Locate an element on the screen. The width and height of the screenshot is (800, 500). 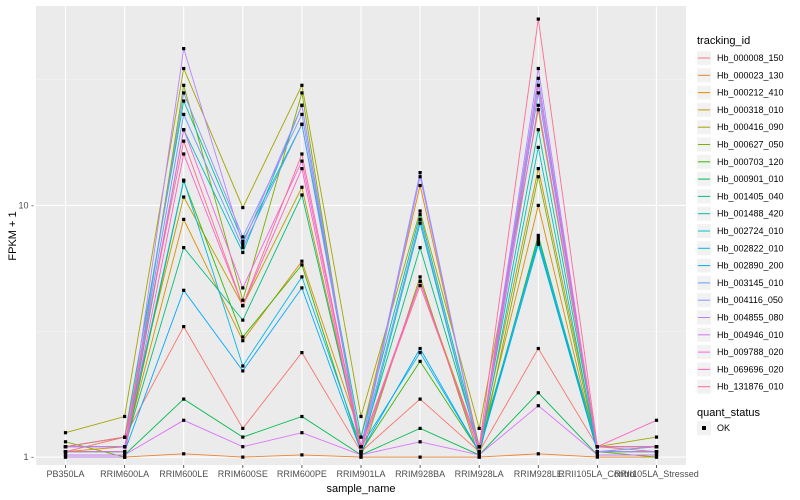
x-tick-label: RRIM928LE is located at coordinates (538, 474).